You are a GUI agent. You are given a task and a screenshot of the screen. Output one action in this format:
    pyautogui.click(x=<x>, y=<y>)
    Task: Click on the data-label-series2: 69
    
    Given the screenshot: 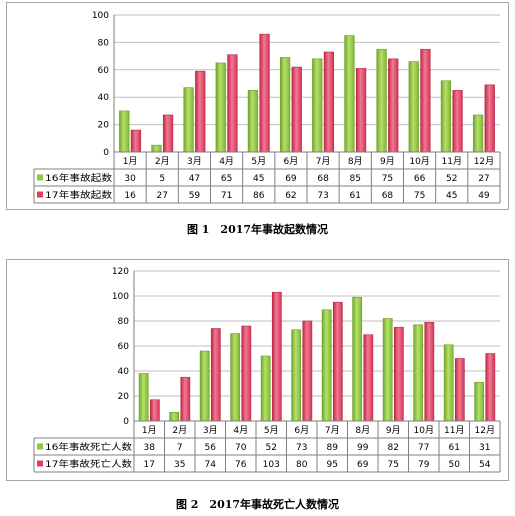 What is the action you would take?
    pyautogui.click(x=363, y=465)
    